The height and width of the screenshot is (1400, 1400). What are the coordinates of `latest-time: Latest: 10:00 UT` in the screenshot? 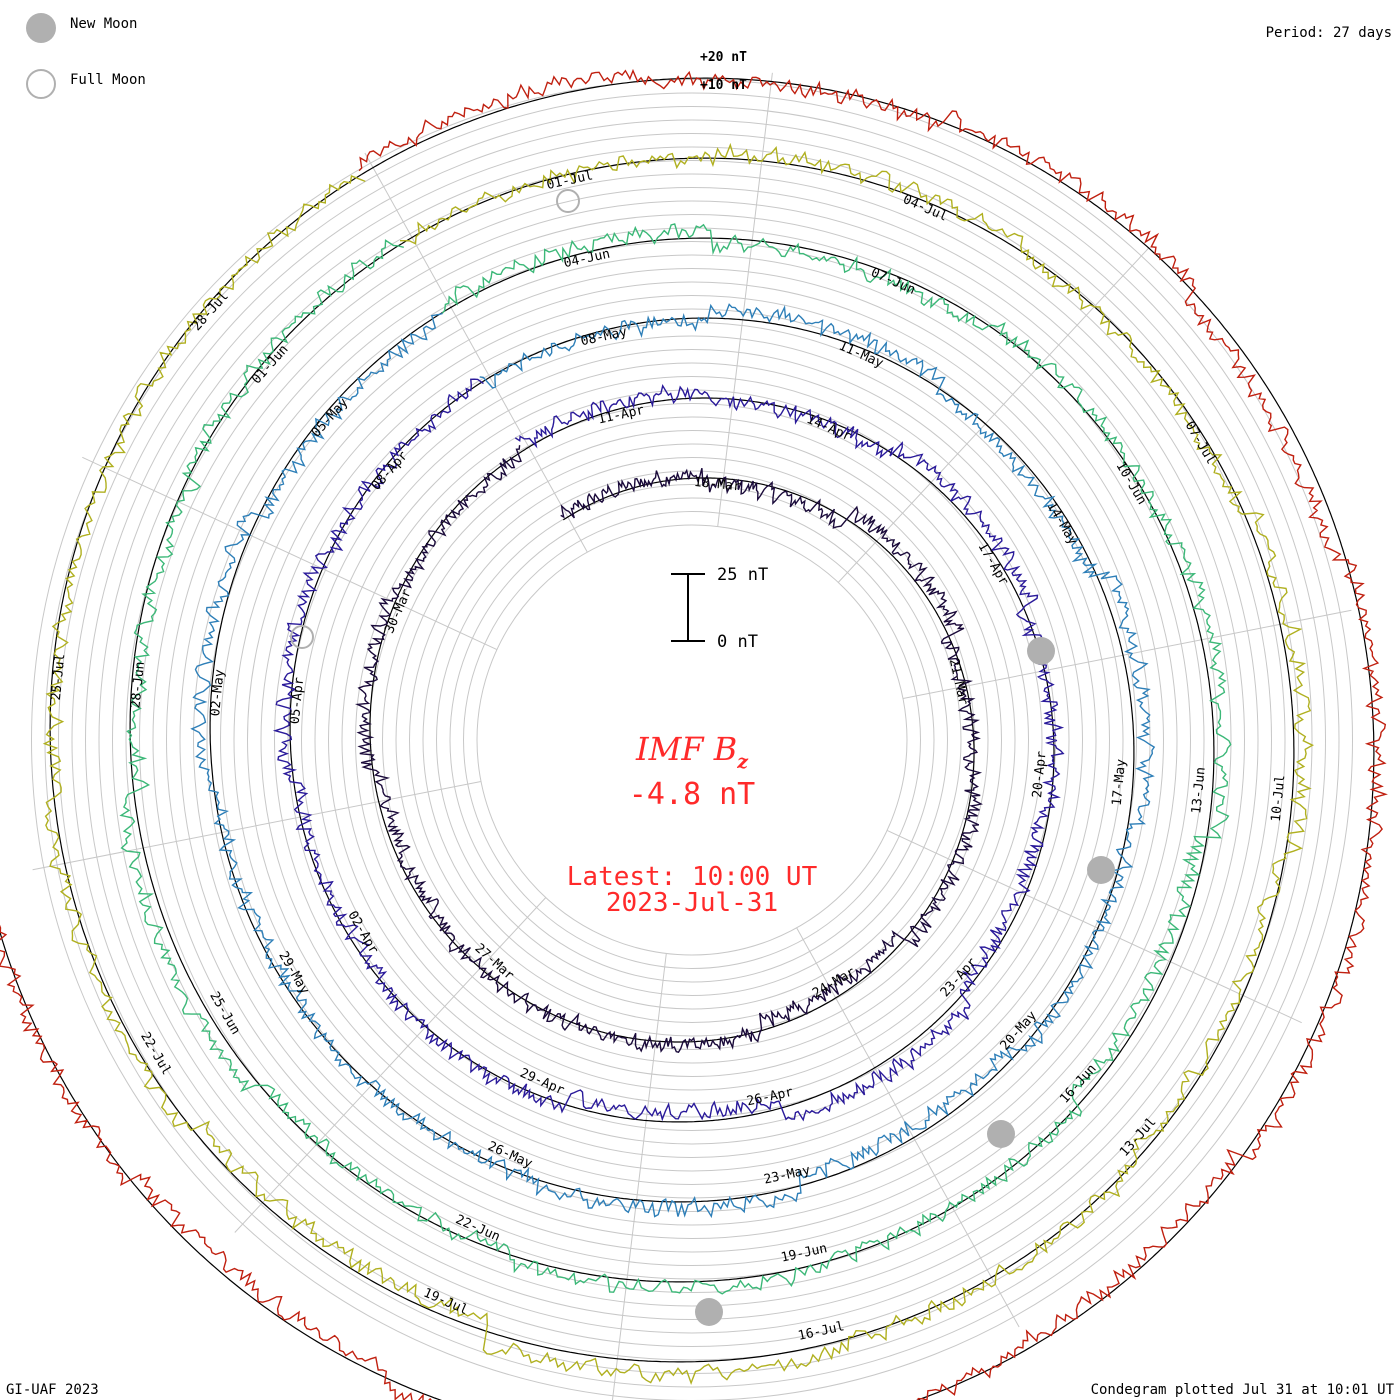 It's located at (692, 877).